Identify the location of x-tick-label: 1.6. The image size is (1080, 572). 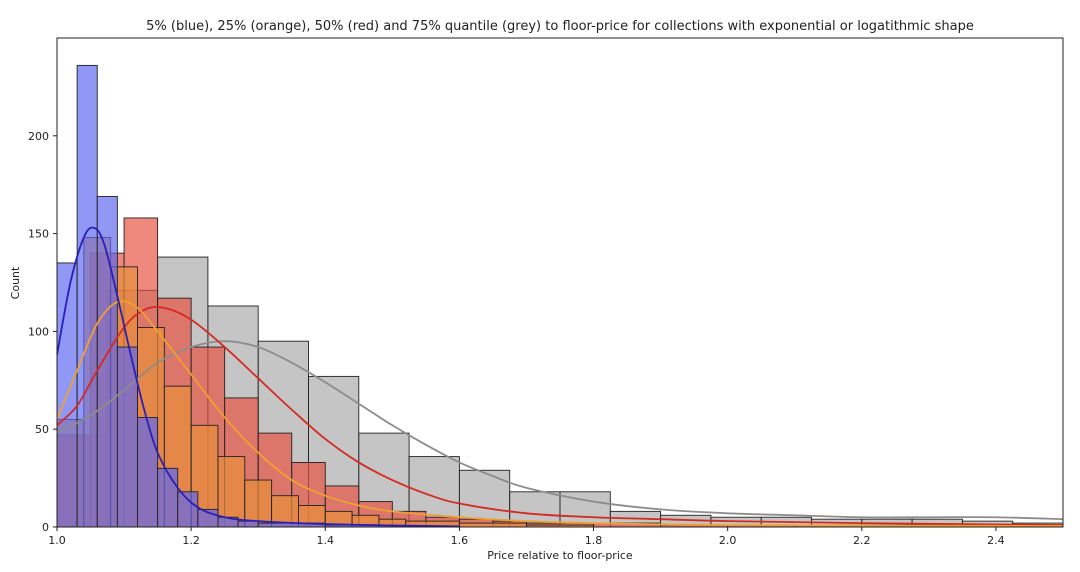
(460, 540).